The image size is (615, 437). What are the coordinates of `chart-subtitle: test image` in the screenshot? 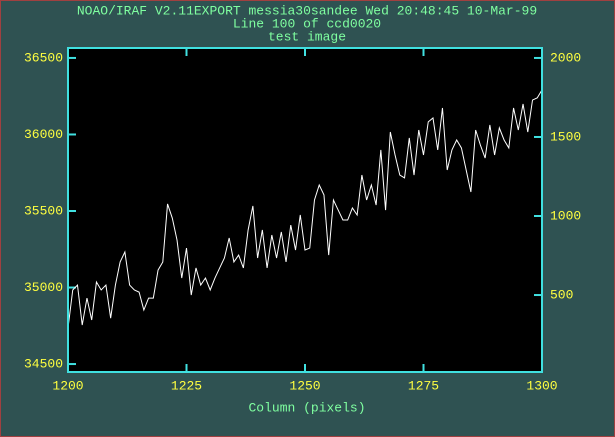 It's located at (307, 36).